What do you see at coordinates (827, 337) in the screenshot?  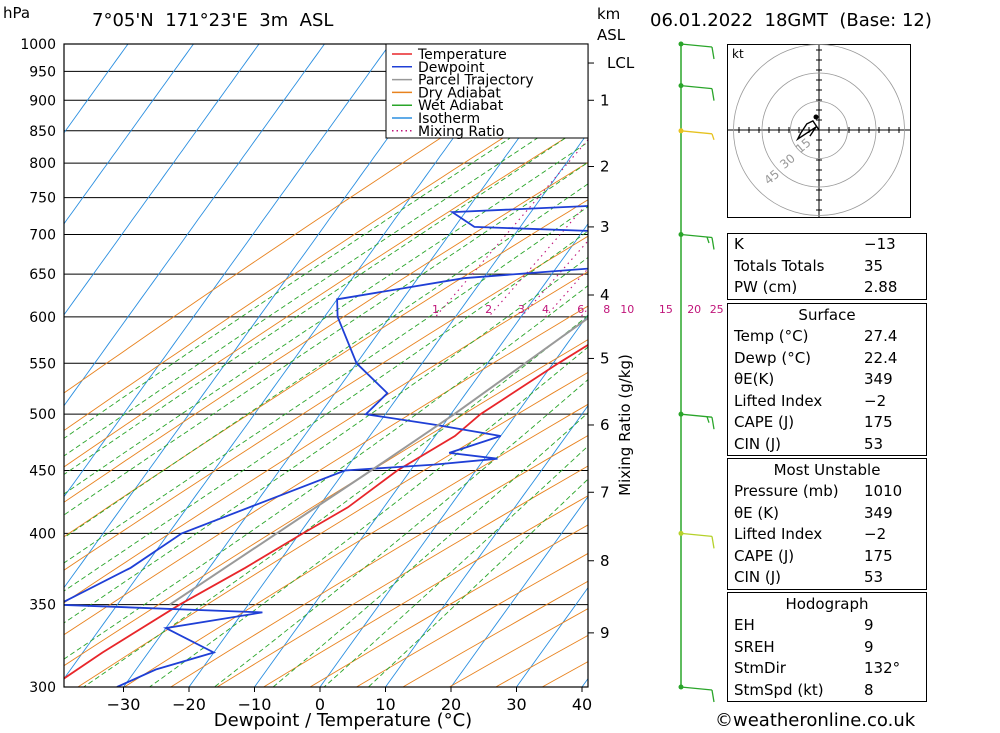 I see `surface-row: Temp (°C) 27.4` at bounding box center [827, 337].